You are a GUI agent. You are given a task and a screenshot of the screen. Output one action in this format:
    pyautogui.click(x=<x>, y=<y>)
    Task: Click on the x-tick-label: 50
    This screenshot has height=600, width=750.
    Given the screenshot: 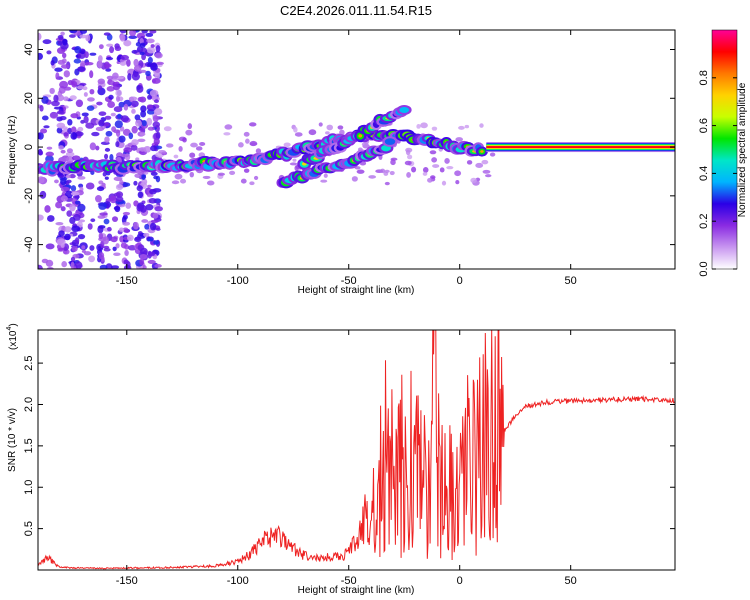 What is the action you would take?
    pyautogui.click(x=571, y=281)
    